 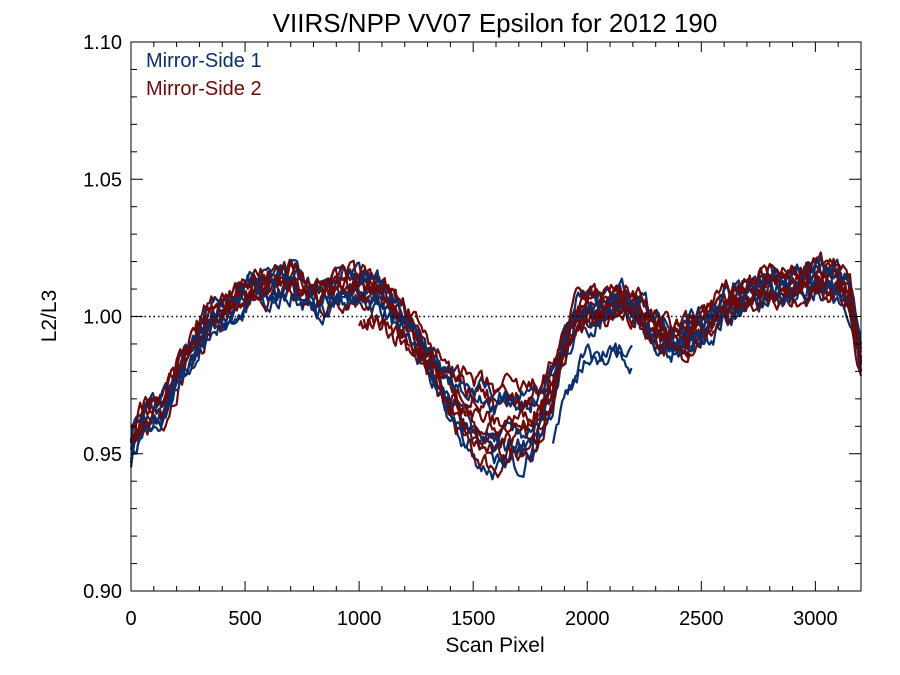 I want to click on legend-entry-mirror-side-1: Mirror-Side 1, so click(x=204, y=61).